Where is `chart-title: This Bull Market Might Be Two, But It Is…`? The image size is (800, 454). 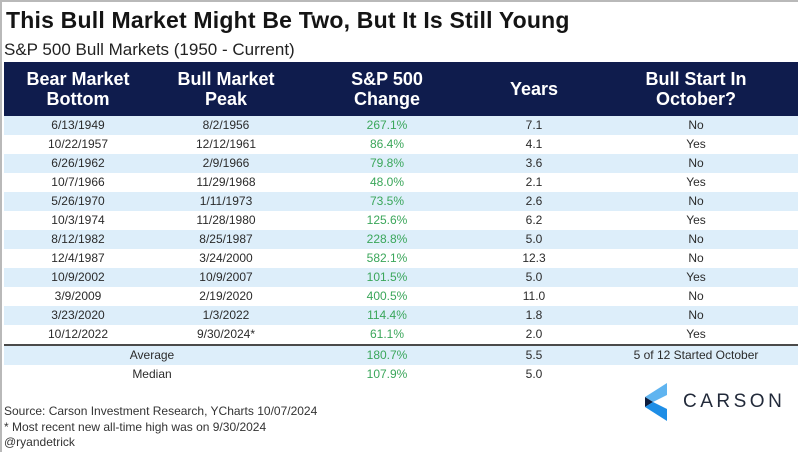 chart-title: This Bull Market Might Be Two, But It Is… is located at coordinates (288, 20).